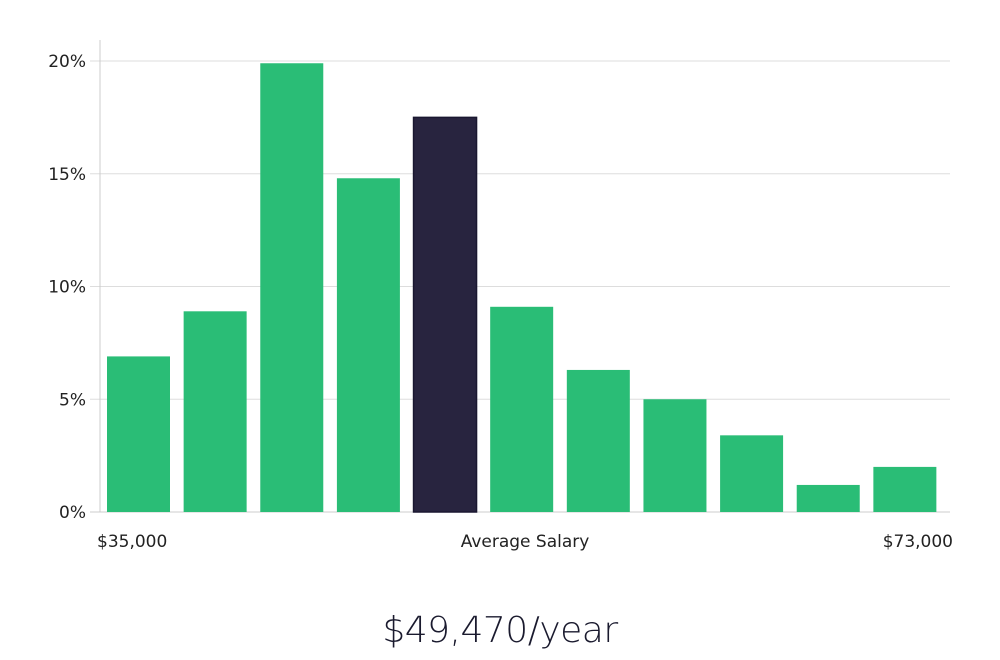 This screenshot has width=1000, height=660. What do you see at coordinates (72, 513) in the screenshot?
I see `y-tick-label: 0%` at bounding box center [72, 513].